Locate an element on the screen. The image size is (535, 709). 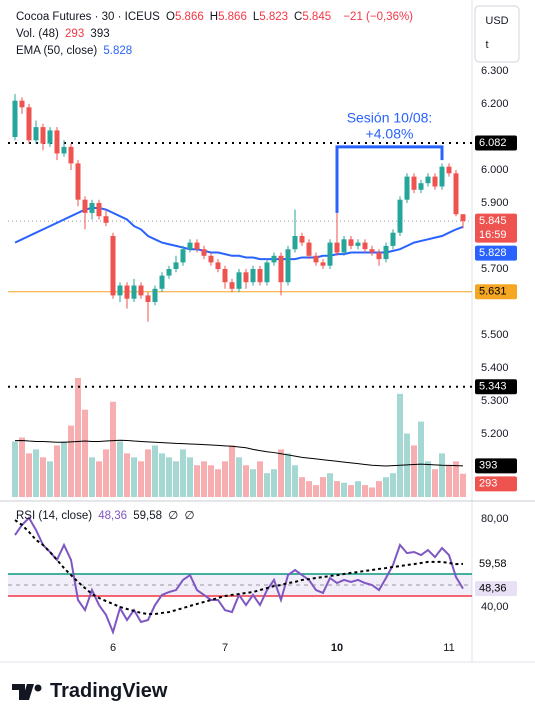
volume-name: Vol. (48) is located at coordinates (37, 34).